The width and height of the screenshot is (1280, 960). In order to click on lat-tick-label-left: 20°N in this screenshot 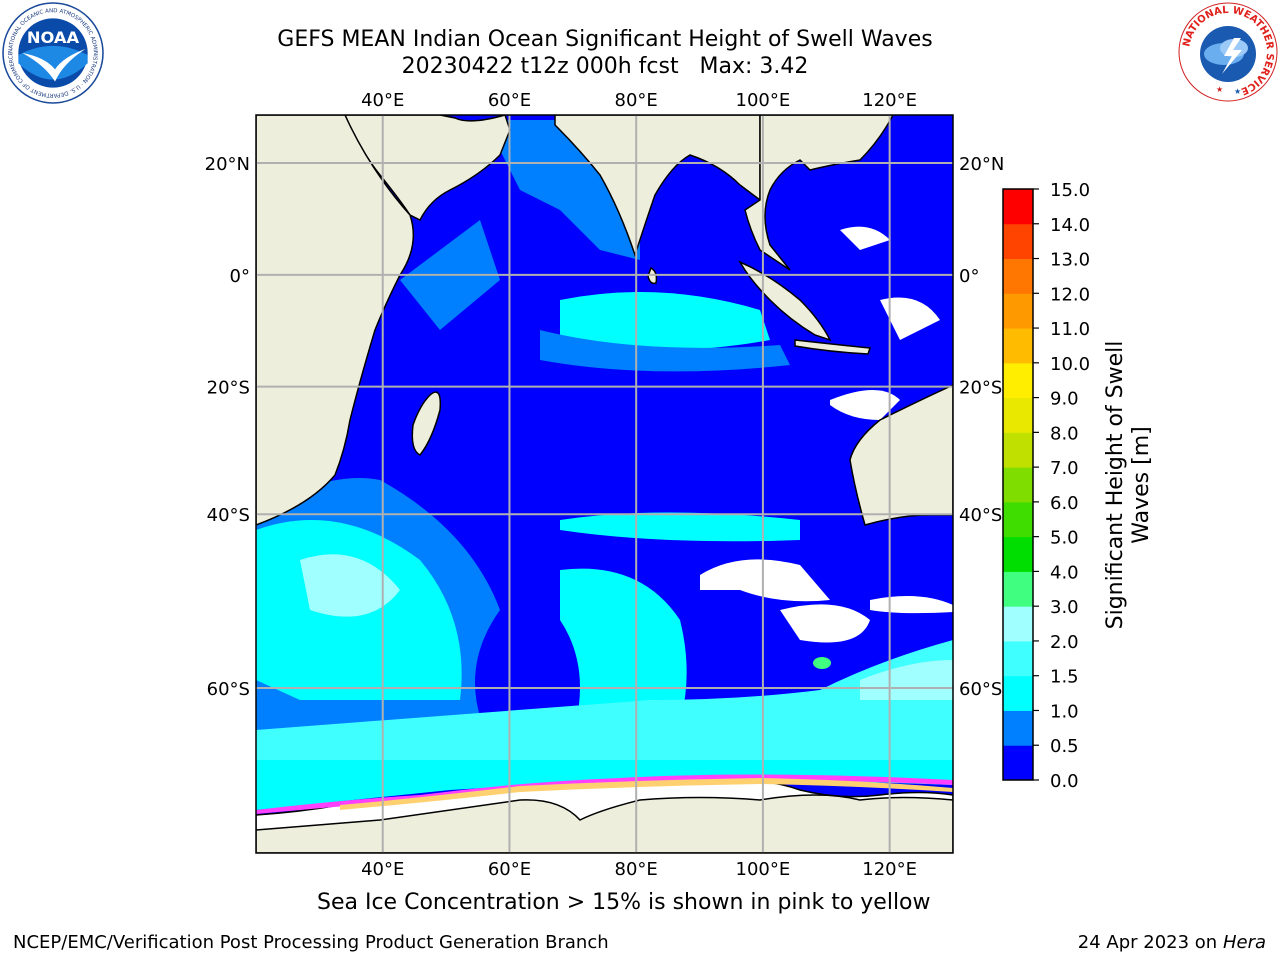, I will do `click(227, 164)`.